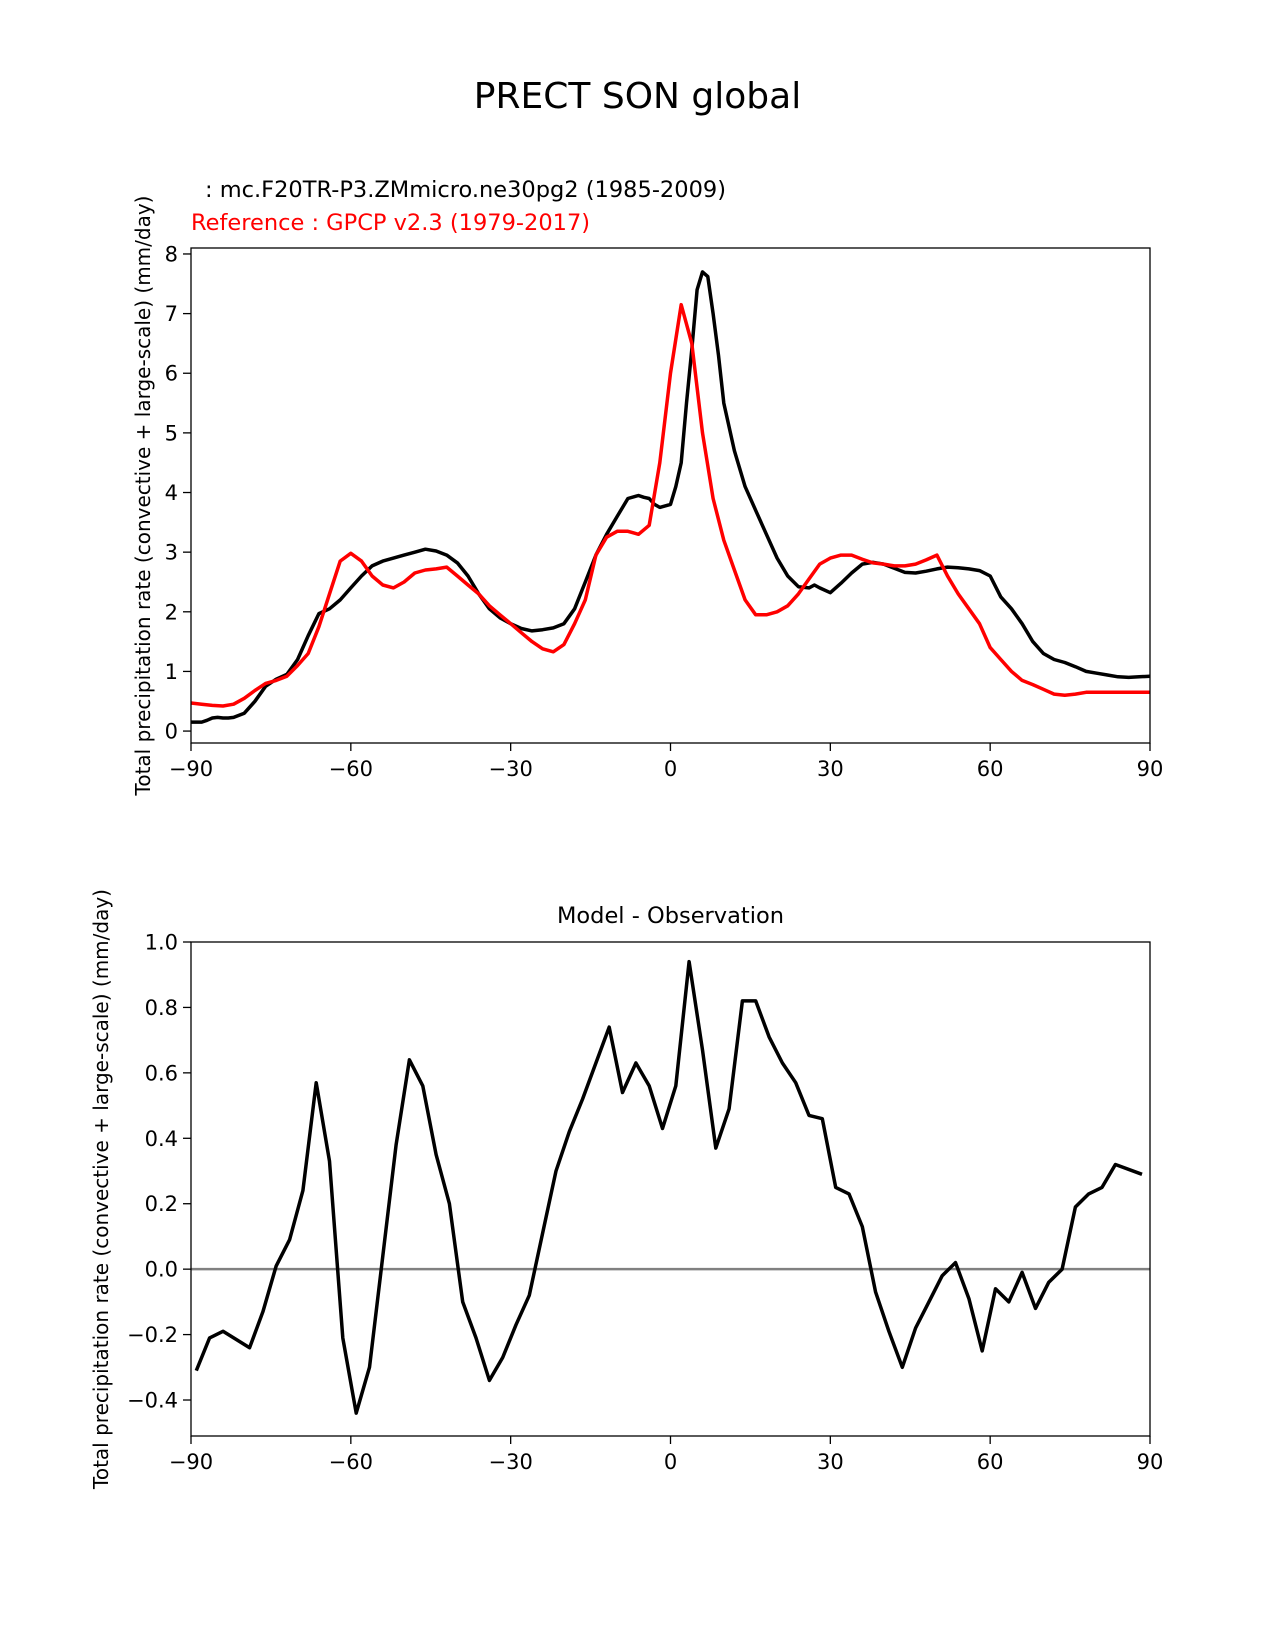 The image size is (1275, 1650). Describe the element at coordinates (161, 1139) in the screenshot. I see `y-tick-label: 0.4` at that location.